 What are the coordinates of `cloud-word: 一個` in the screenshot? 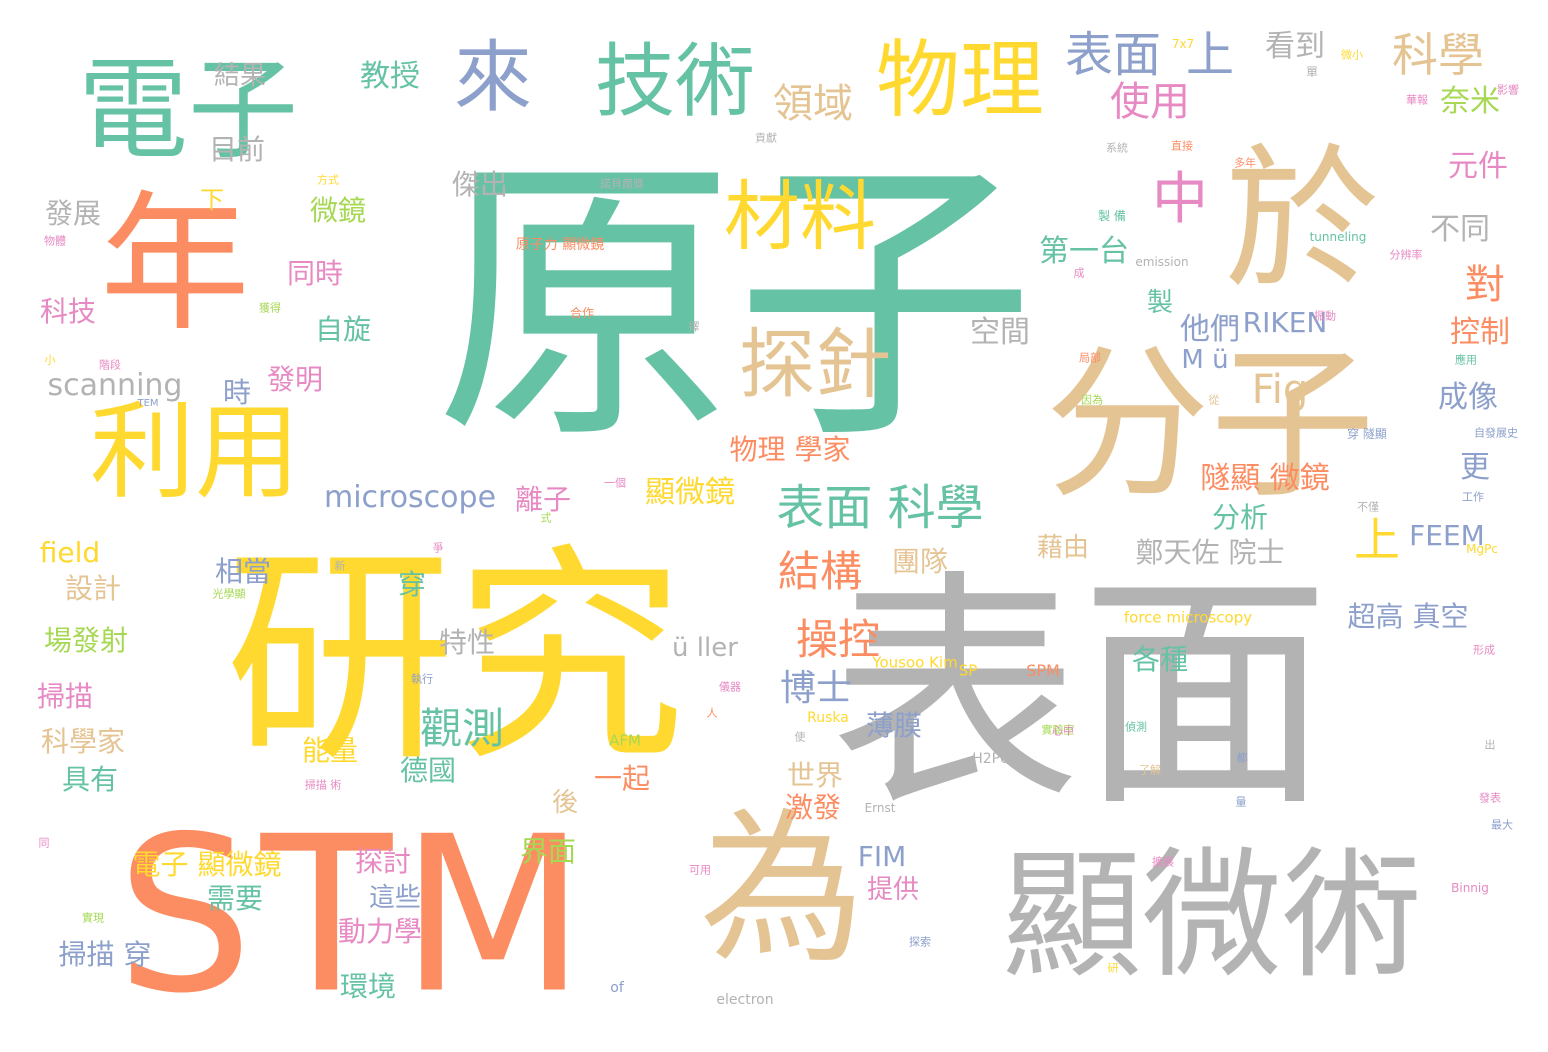 It's located at (615, 483).